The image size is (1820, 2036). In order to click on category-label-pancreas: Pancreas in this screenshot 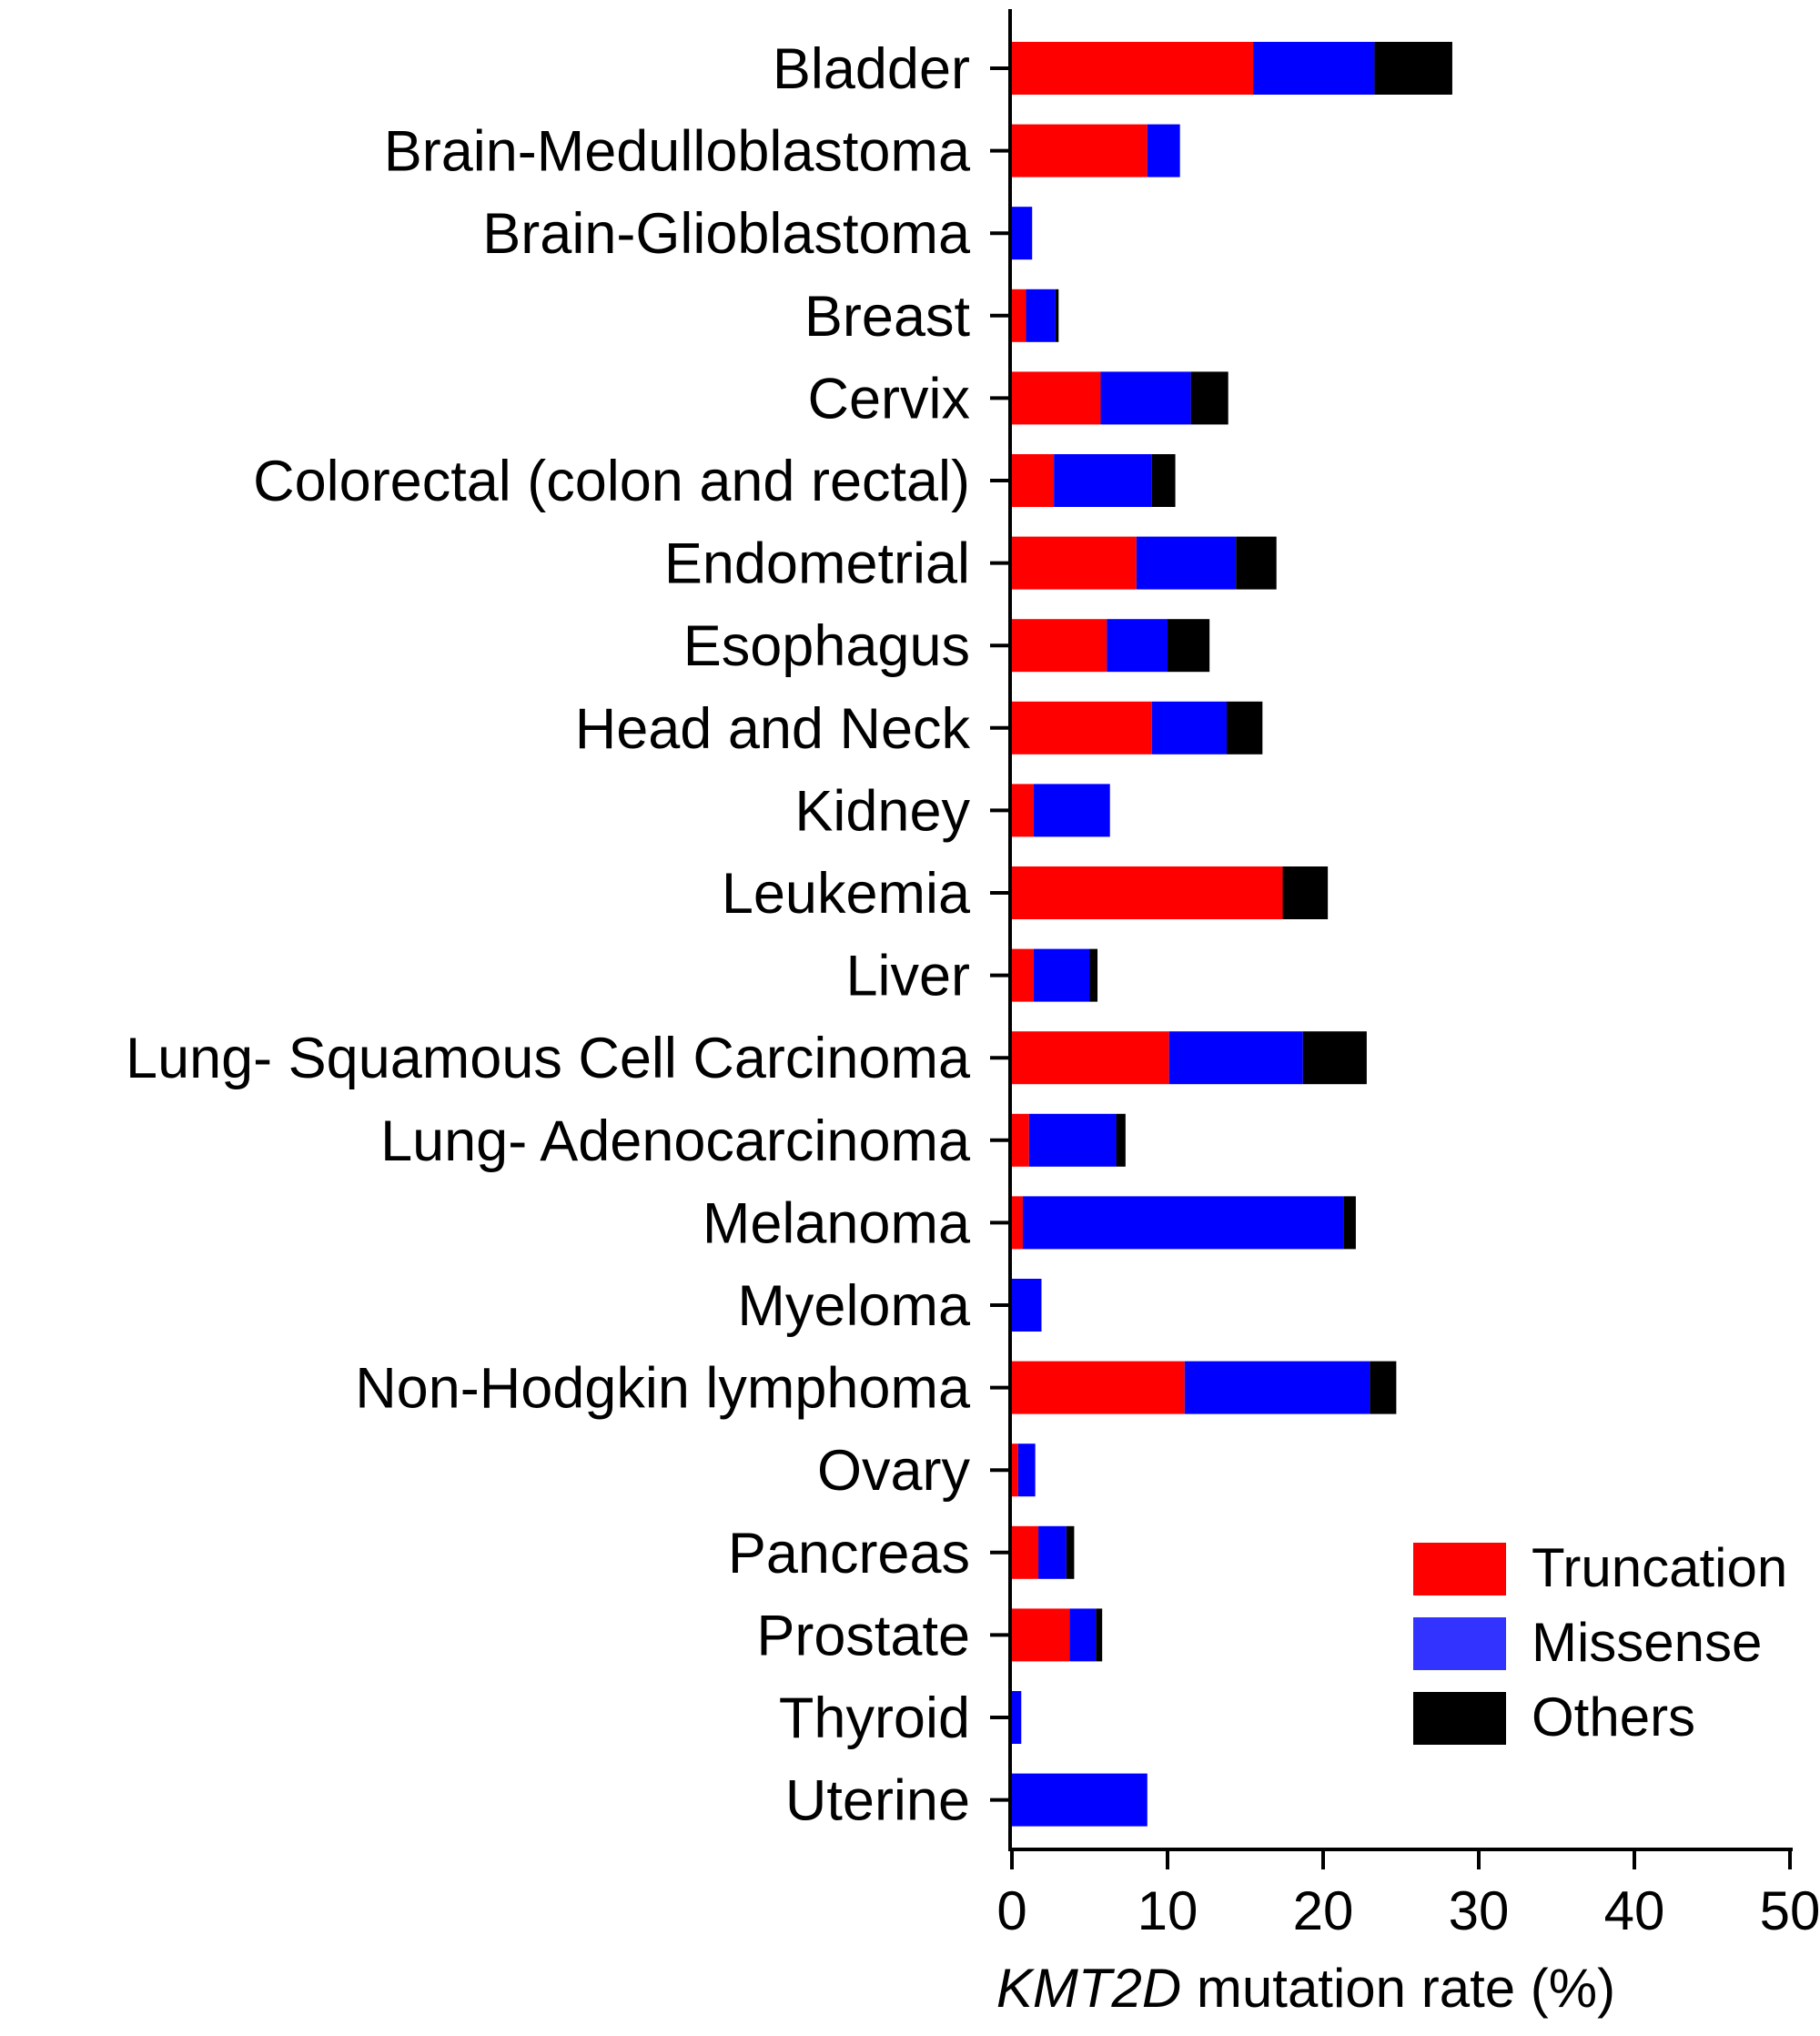, I will do `click(849, 1553)`.